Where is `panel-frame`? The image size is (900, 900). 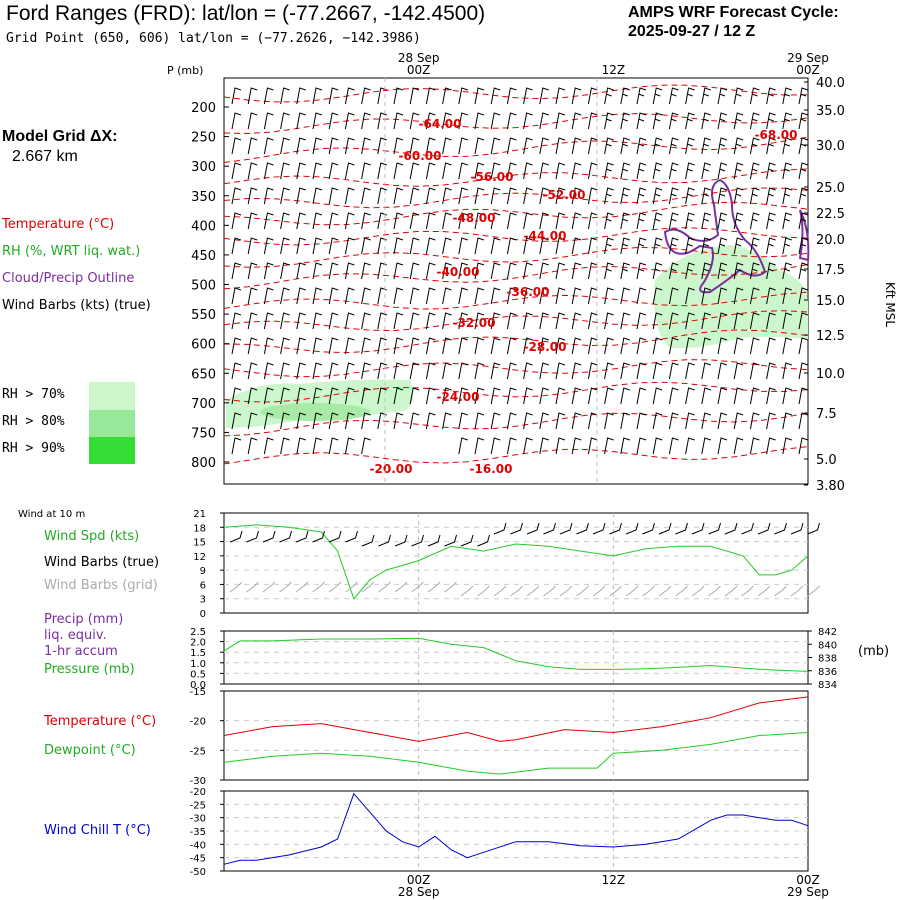 panel-frame is located at coordinates (516, 735).